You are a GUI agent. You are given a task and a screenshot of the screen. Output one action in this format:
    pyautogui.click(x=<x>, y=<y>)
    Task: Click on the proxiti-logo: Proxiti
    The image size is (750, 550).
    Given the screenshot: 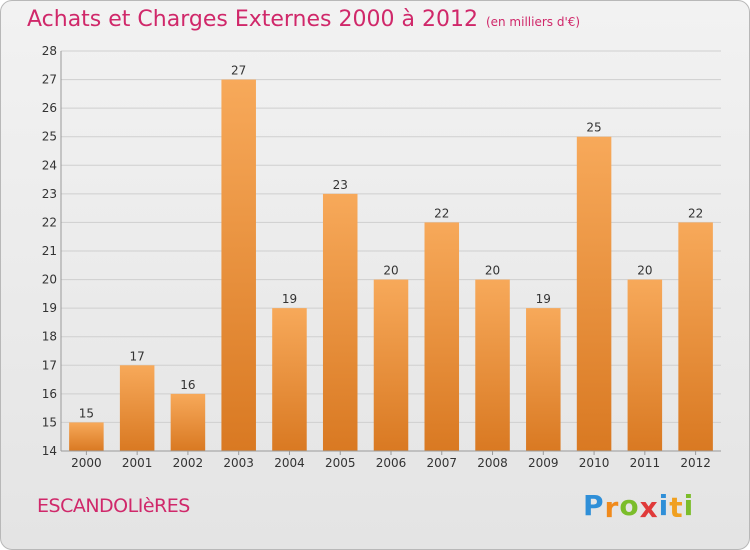 What is the action you would take?
    pyautogui.click(x=639, y=506)
    